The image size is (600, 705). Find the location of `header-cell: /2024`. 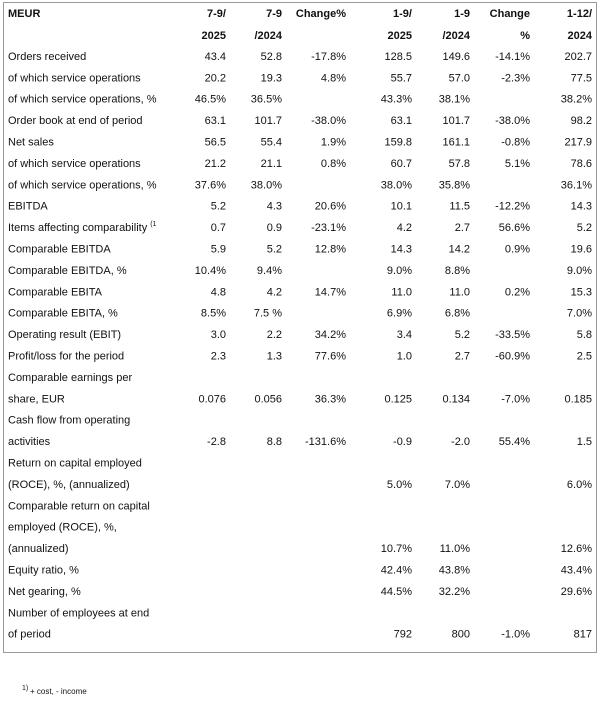

header-cell: /2024 is located at coordinates (268, 36).